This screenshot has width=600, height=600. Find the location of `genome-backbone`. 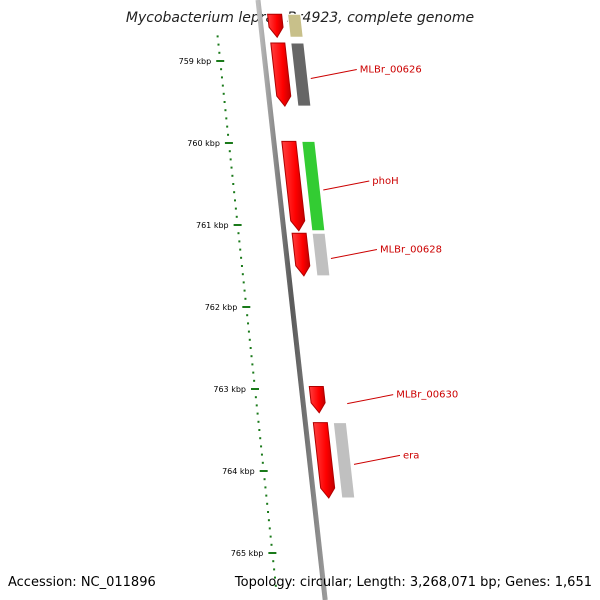

genome-backbone is located at coordinates (291, 300).